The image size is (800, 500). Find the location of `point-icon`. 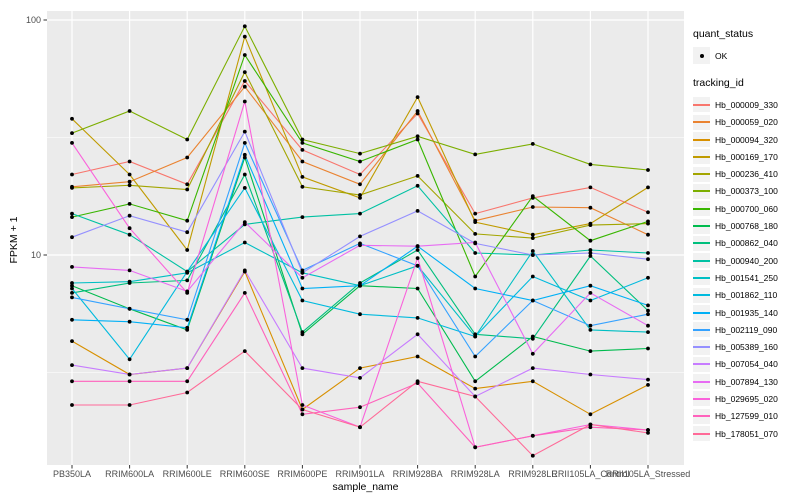

point-icon is located at coordinates (701, 55).